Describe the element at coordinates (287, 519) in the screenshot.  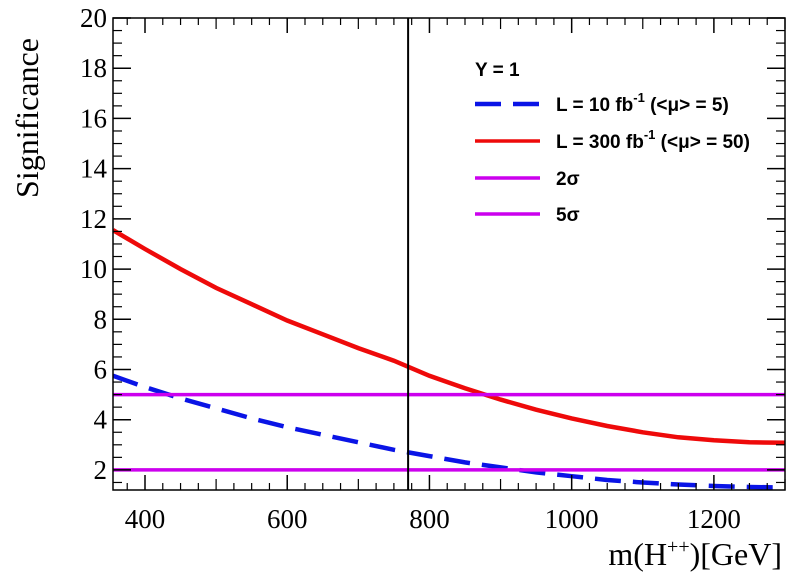
I see `x-tick-label: 600` at that location.